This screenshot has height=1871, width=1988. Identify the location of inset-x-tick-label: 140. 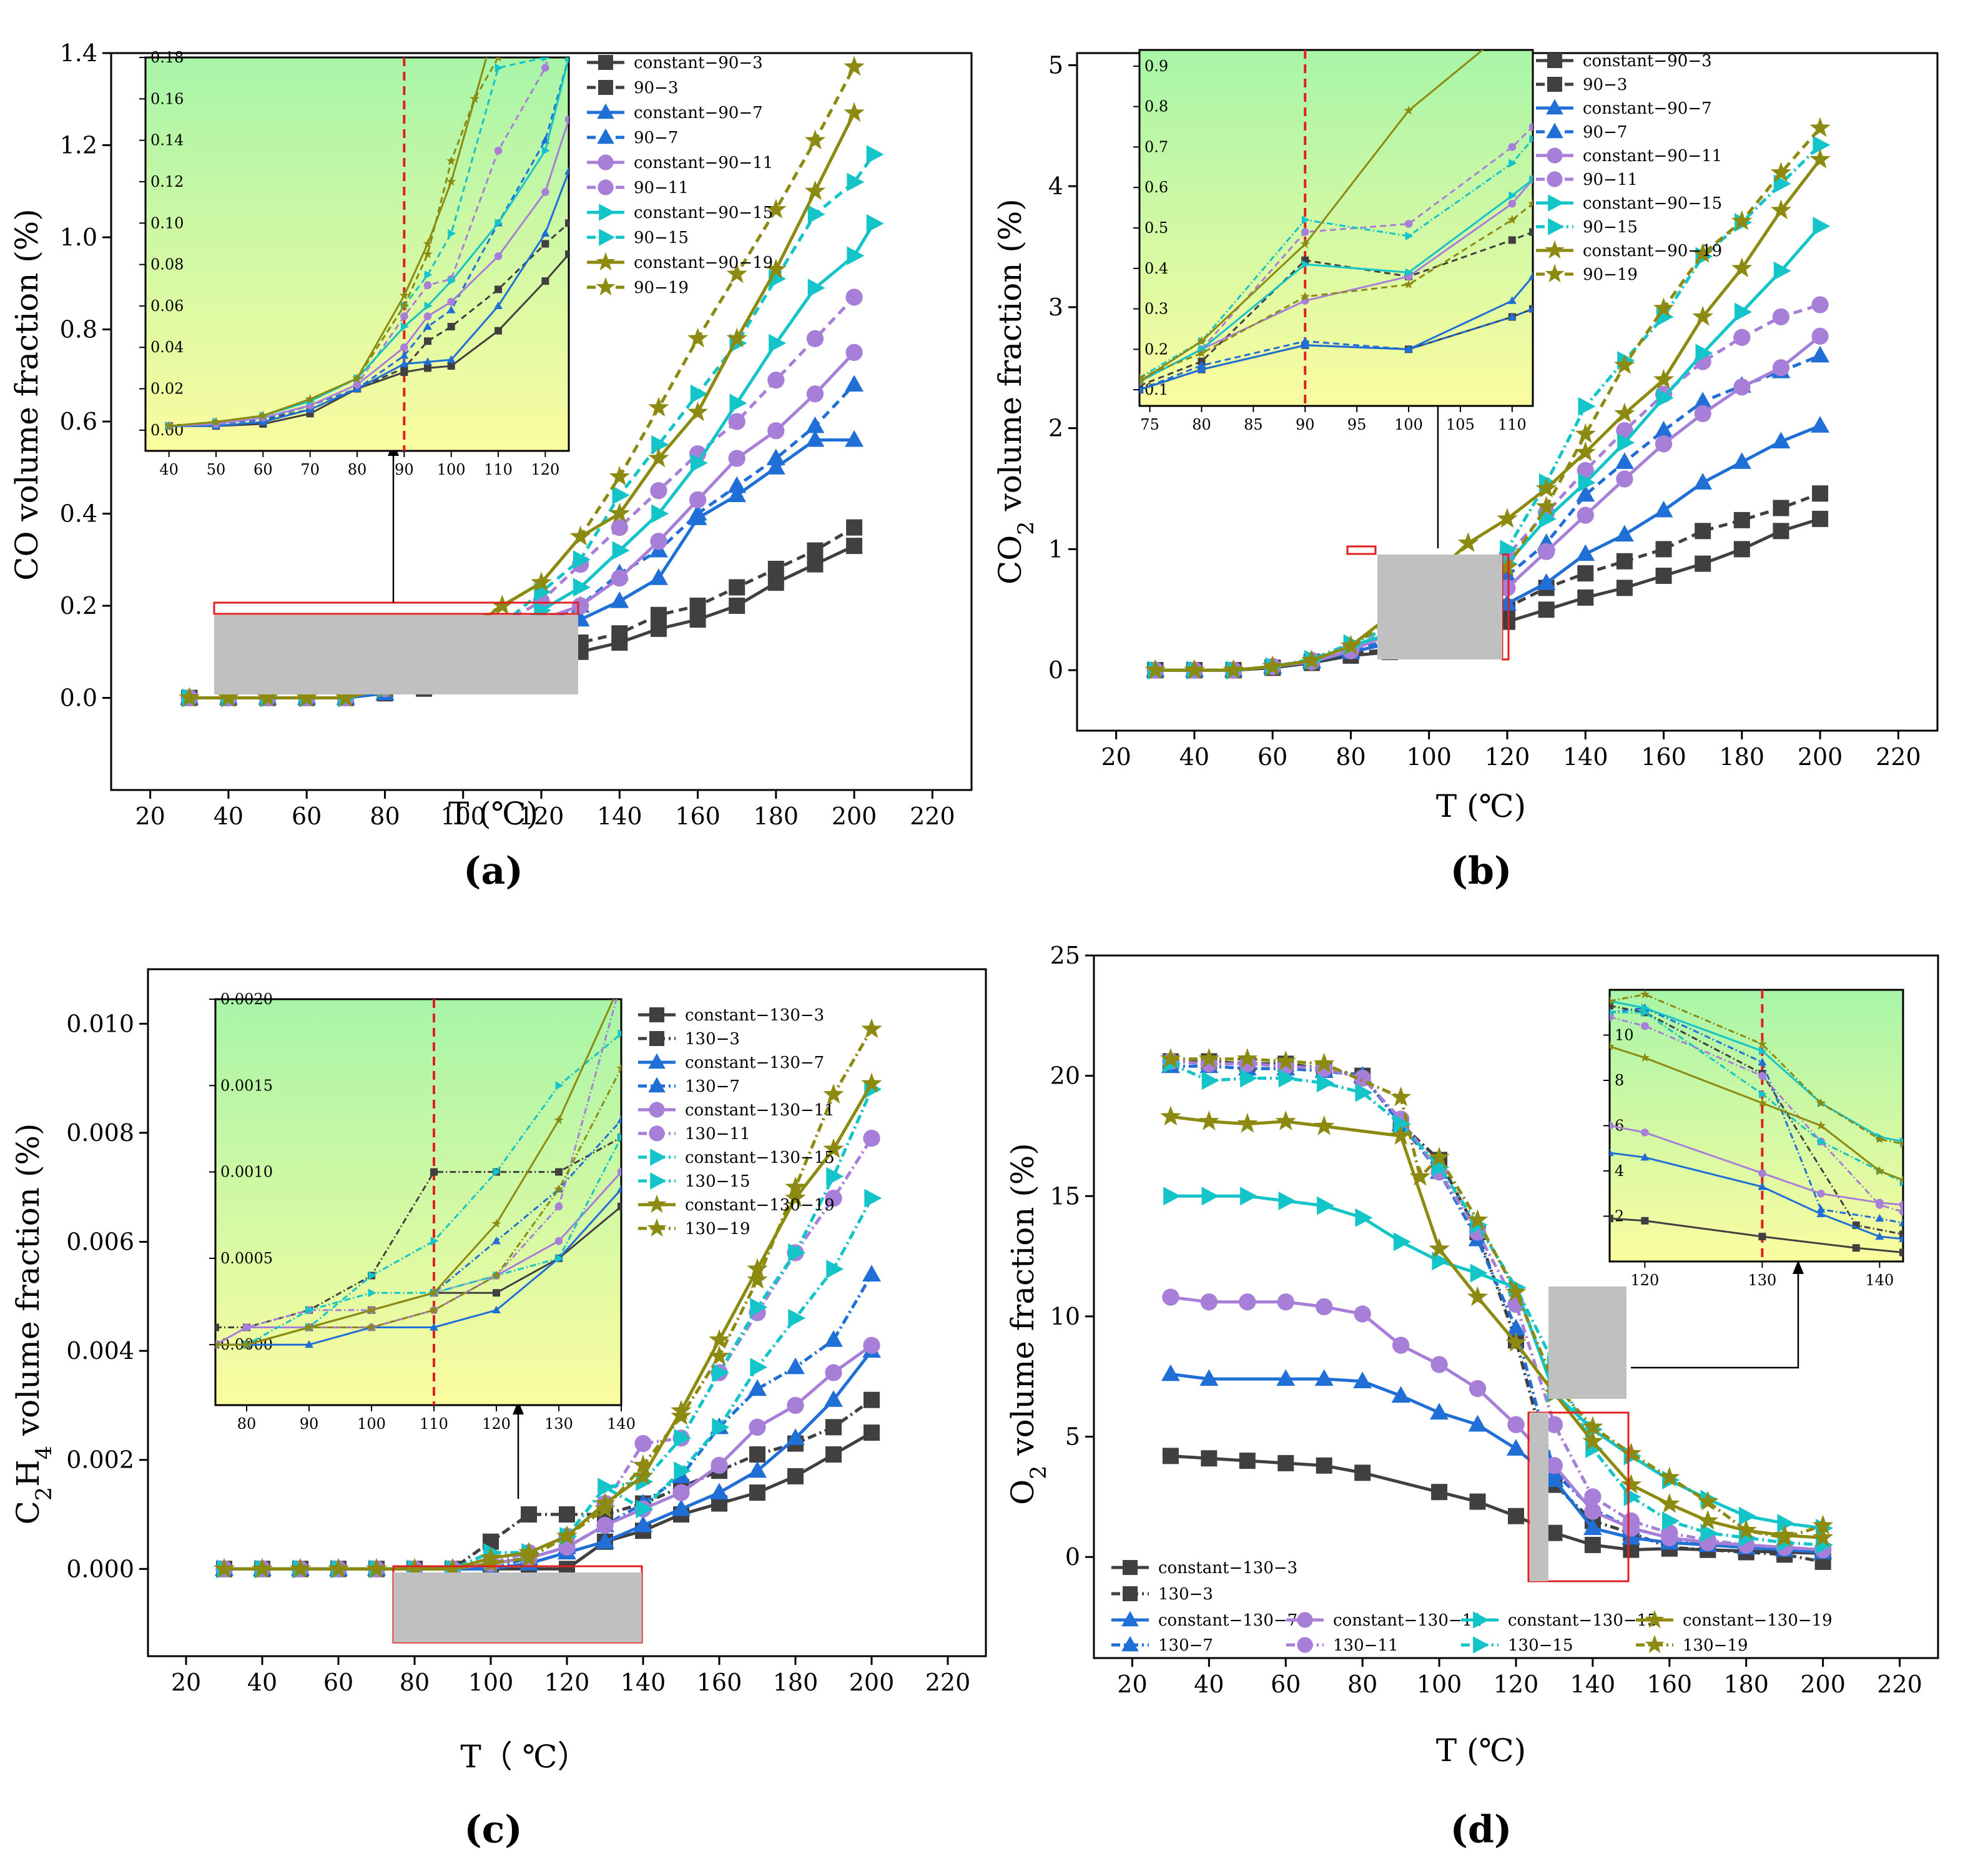
(621, 1424).